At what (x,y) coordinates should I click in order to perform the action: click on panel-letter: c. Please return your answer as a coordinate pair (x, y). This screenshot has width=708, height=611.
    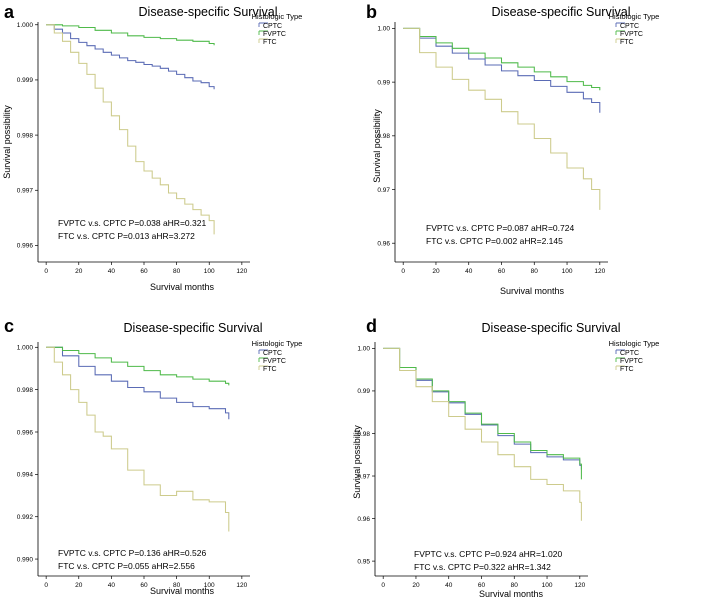
    Looking at the image, I should click on (9, 326).